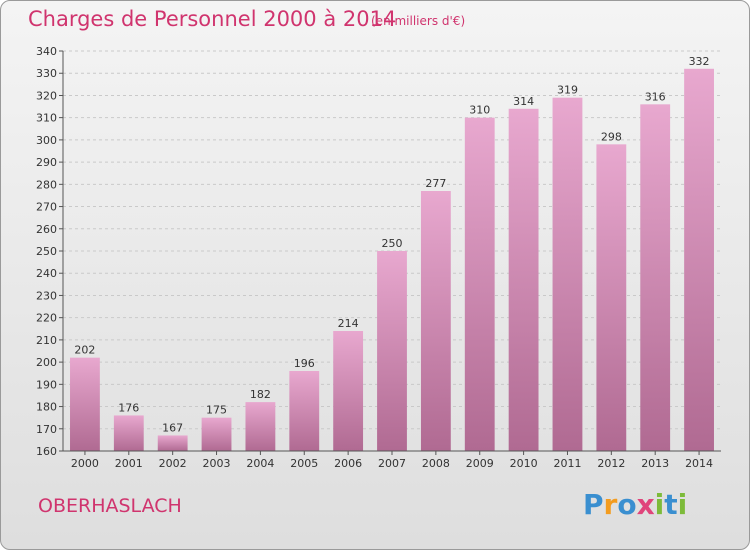 The height and width of the screenshot is (550, 750). Describe the element at coordinates (128, 407) in the screenshot. I see `data-label: 176` at that location.